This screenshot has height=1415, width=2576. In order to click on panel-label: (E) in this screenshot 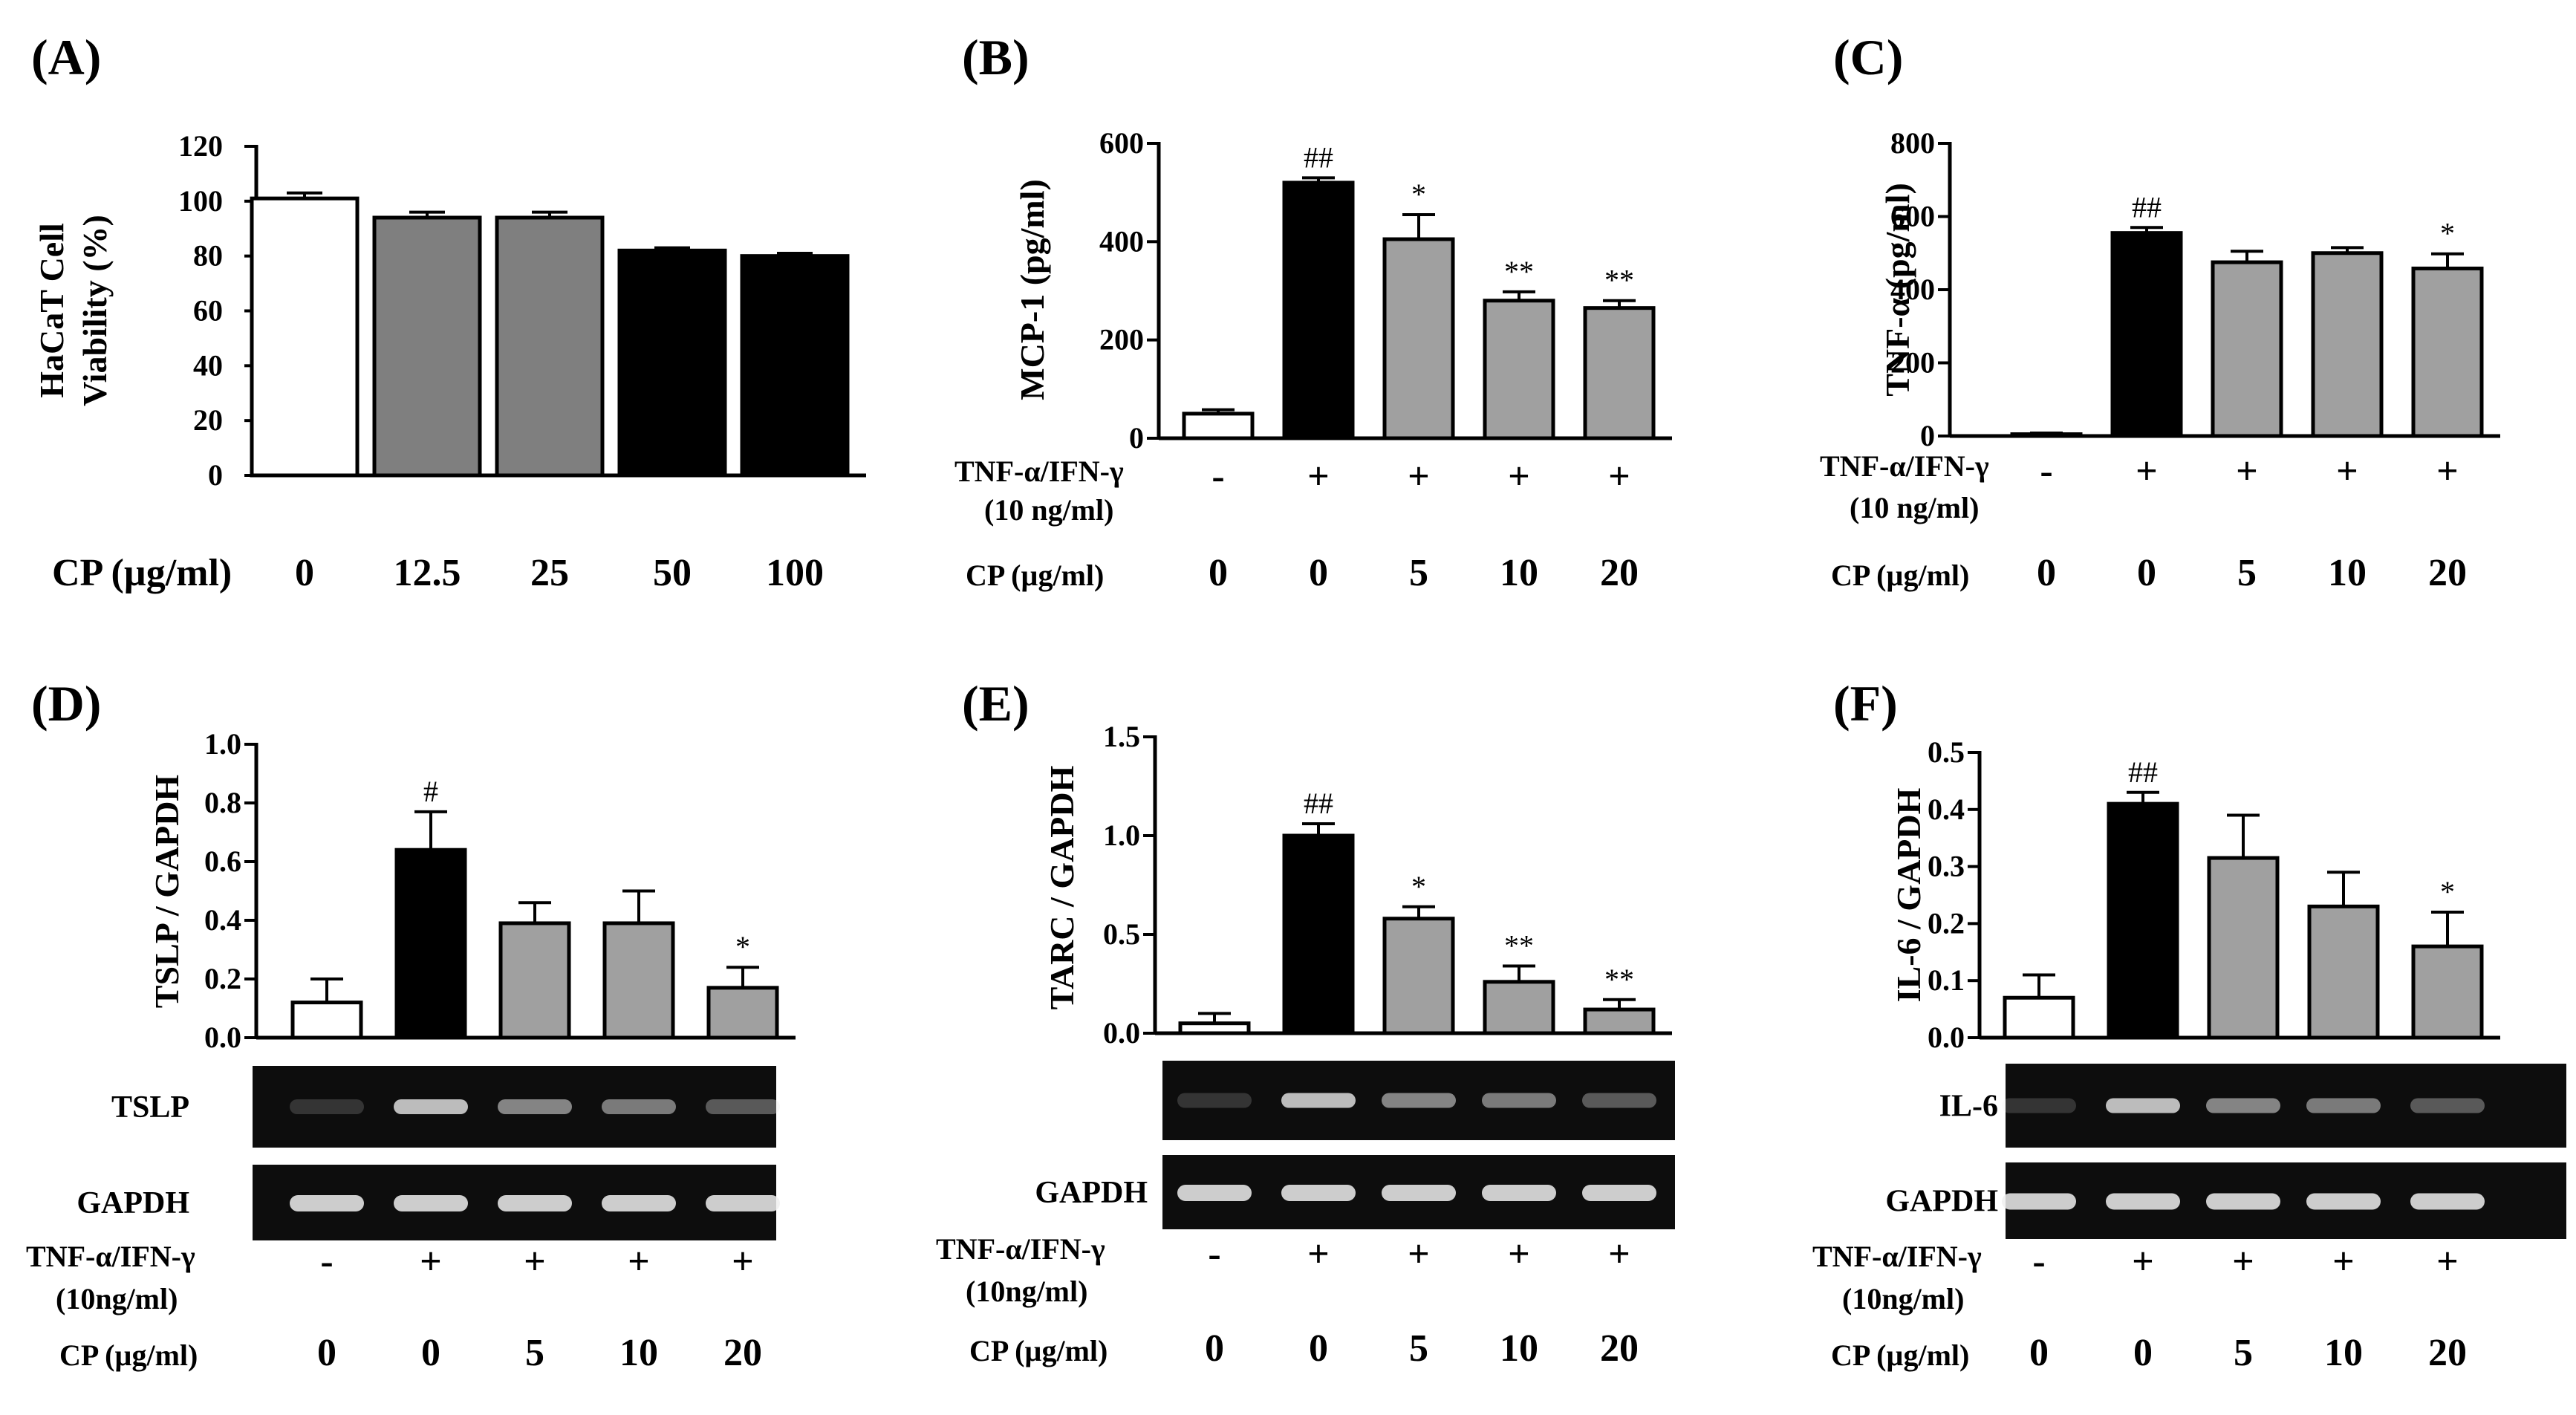, I will do `click(996, 703)`.